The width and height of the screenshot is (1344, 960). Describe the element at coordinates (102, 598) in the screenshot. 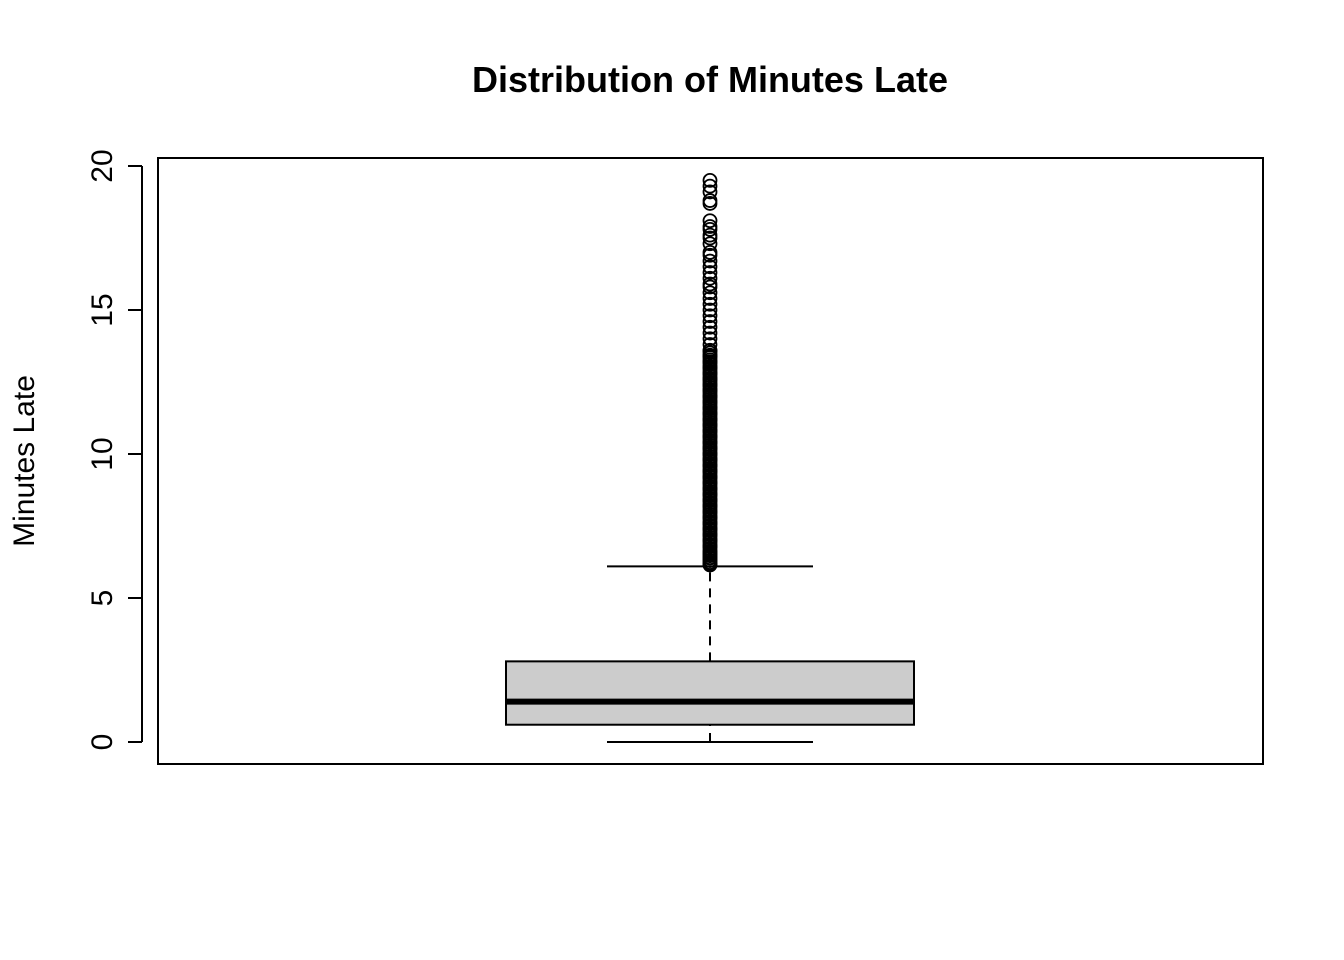

I see `y-tick-label: 5` at that location.